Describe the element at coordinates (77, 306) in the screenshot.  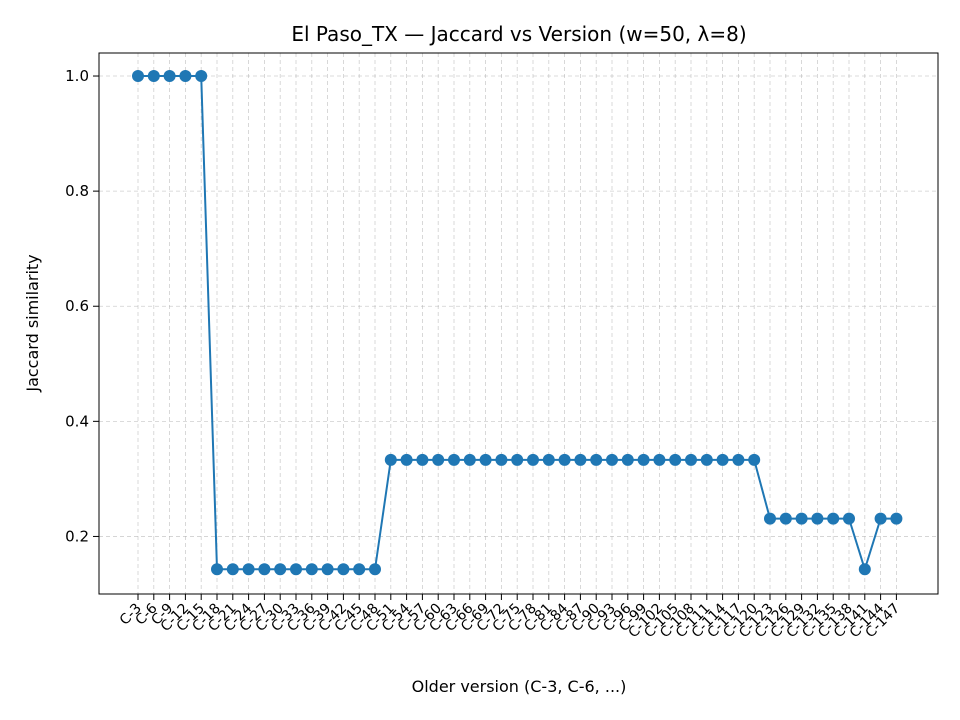
I see `y-tick-label: 0.6` at that location.